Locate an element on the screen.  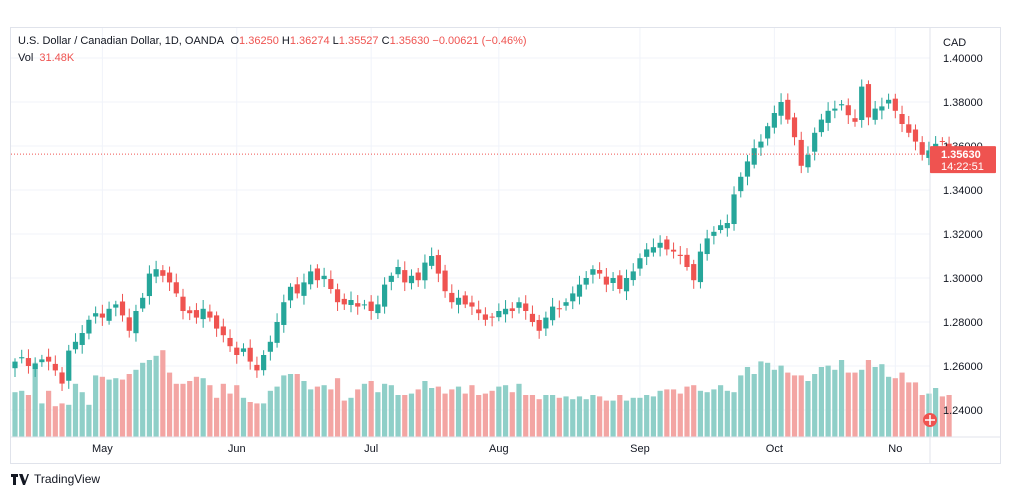
price-tick-label: 1.30000 is located at coordinates (963, 279).